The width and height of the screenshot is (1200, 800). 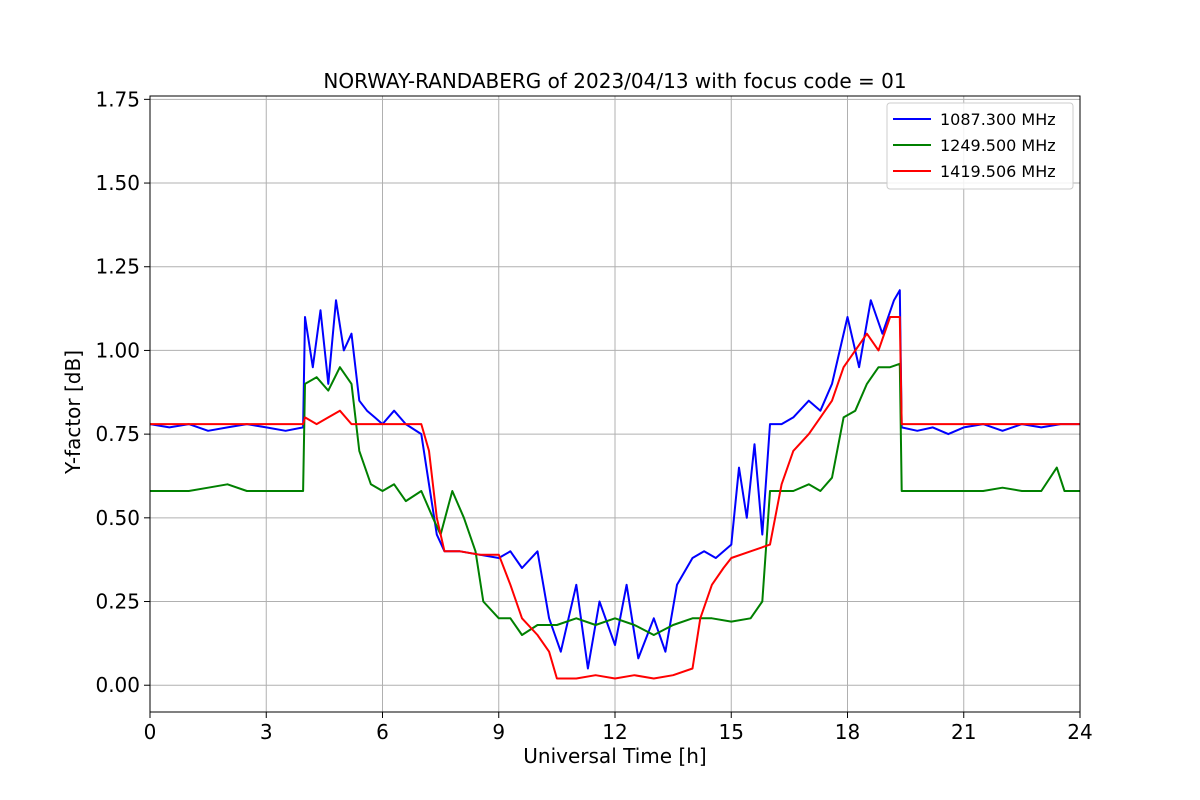 I want to click on y-tick-label: 1.50, so click(x=117, y=183).